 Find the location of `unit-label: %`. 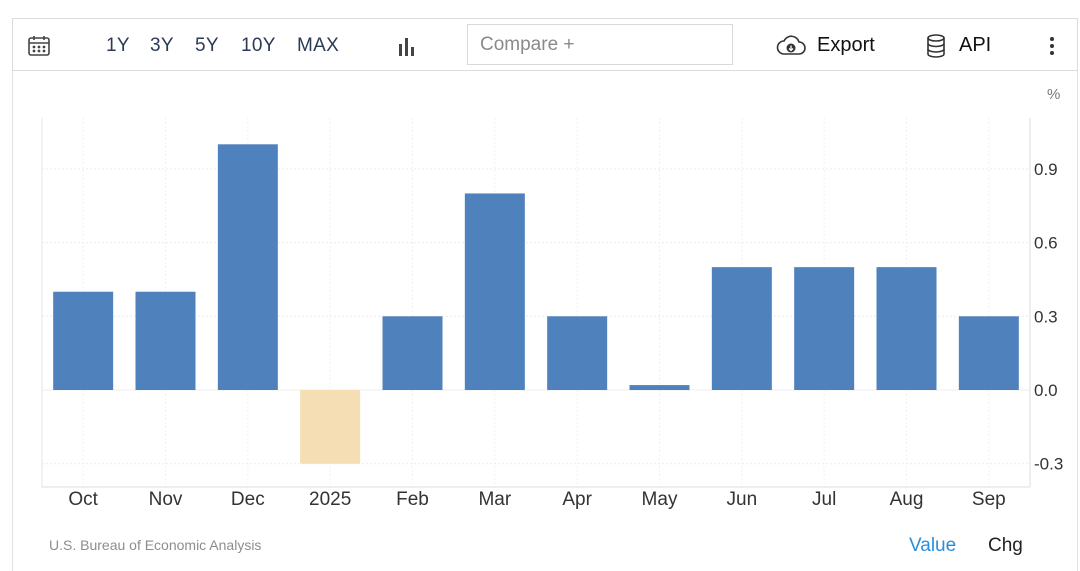

unit-label: % is located at coordinates (1054, 94).